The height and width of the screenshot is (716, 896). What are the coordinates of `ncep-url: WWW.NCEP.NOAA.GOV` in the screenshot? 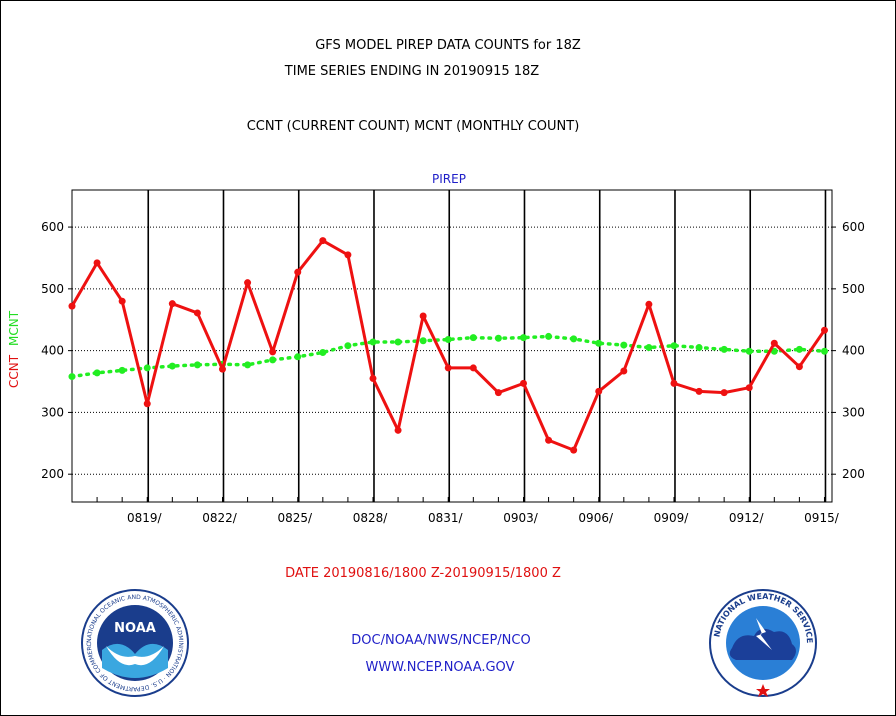 It's located at (440, 667).